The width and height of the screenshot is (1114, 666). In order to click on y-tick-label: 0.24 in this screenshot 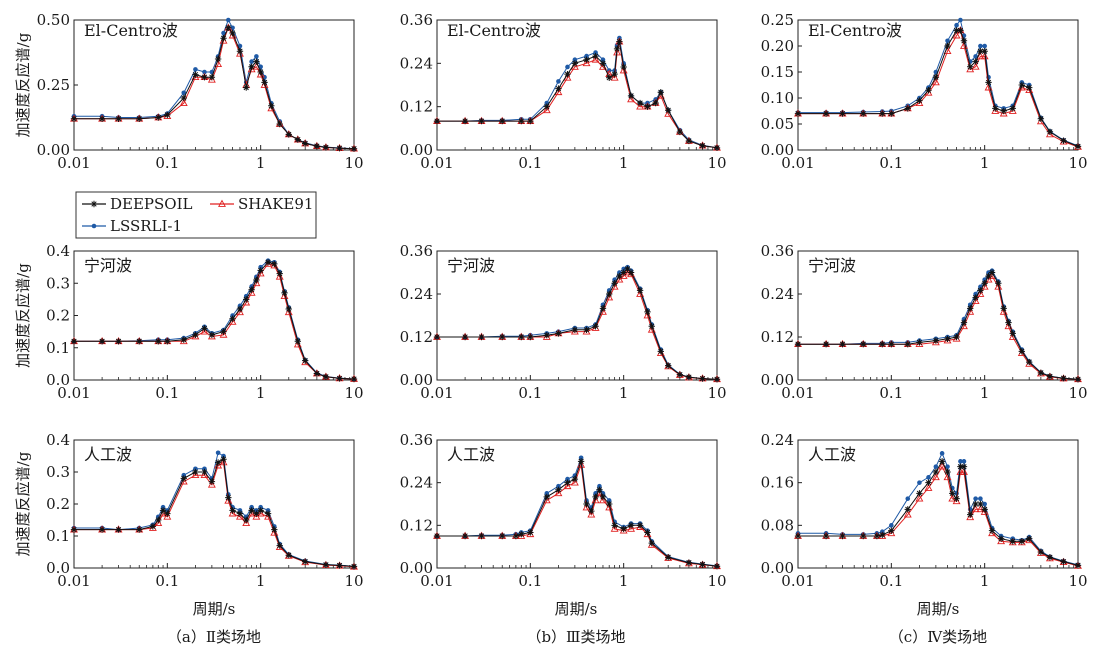, I will do `click(416, 294)`.